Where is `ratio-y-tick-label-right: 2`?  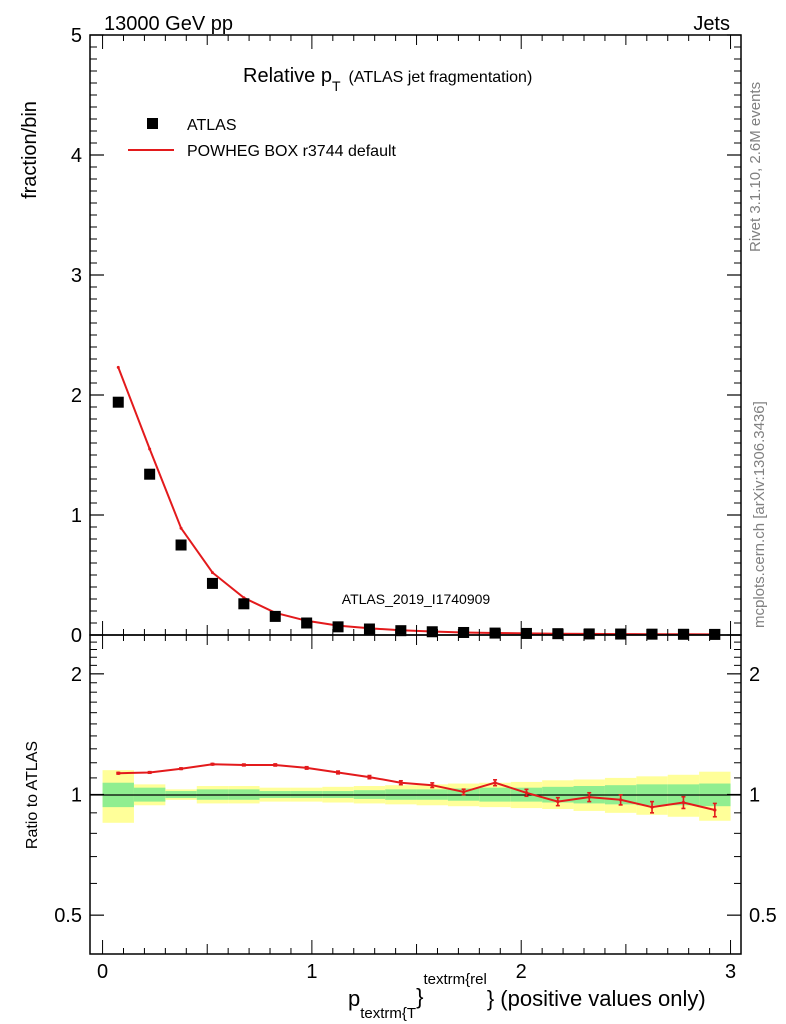
ratio-y-tick-label-right: 2 is located at coordinates (754, 675).